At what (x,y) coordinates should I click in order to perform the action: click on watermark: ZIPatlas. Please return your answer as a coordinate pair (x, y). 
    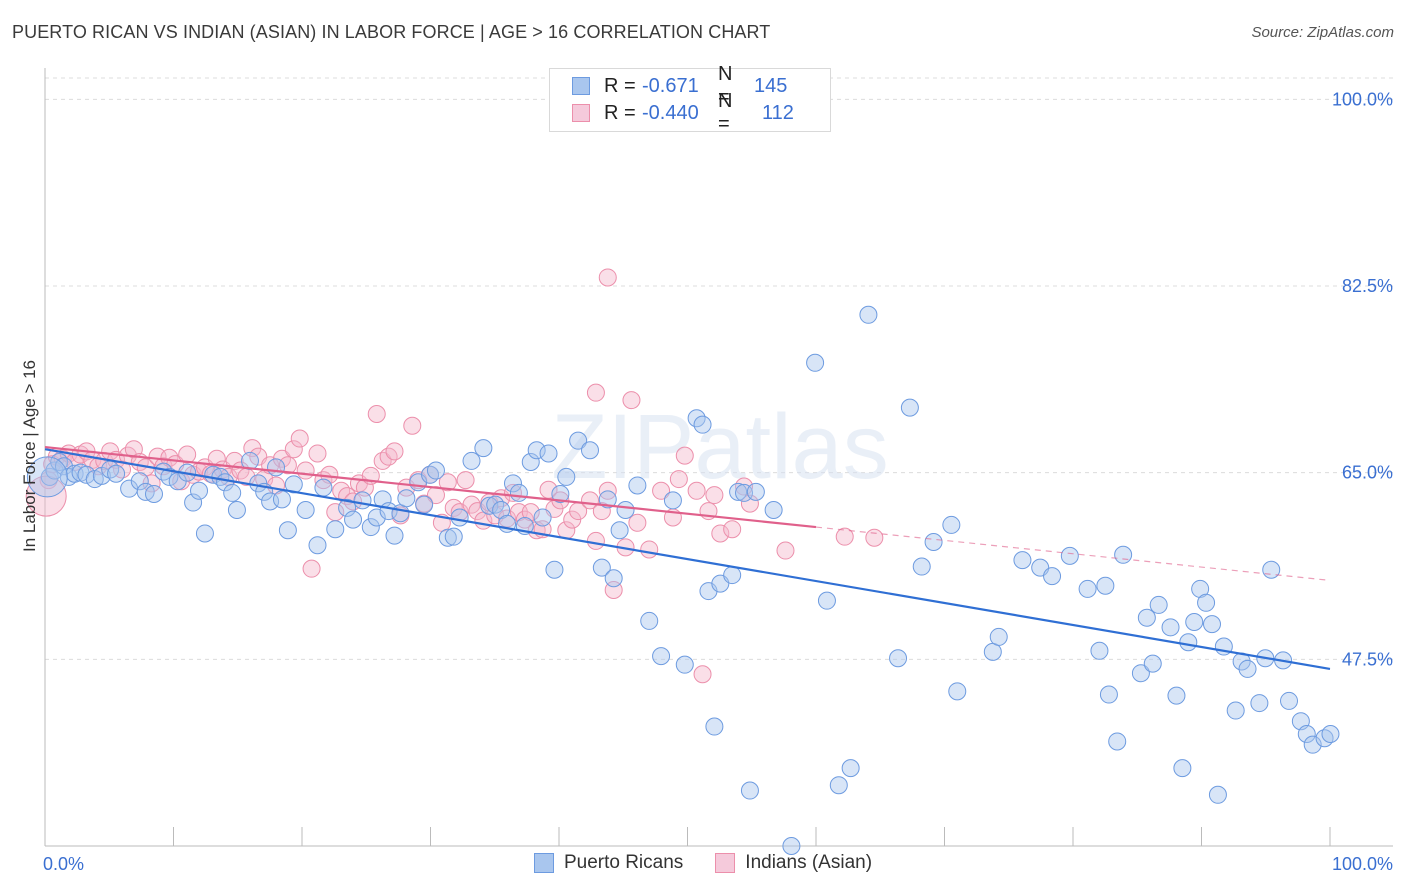
    Looking at the image, I should click on (719, 447).